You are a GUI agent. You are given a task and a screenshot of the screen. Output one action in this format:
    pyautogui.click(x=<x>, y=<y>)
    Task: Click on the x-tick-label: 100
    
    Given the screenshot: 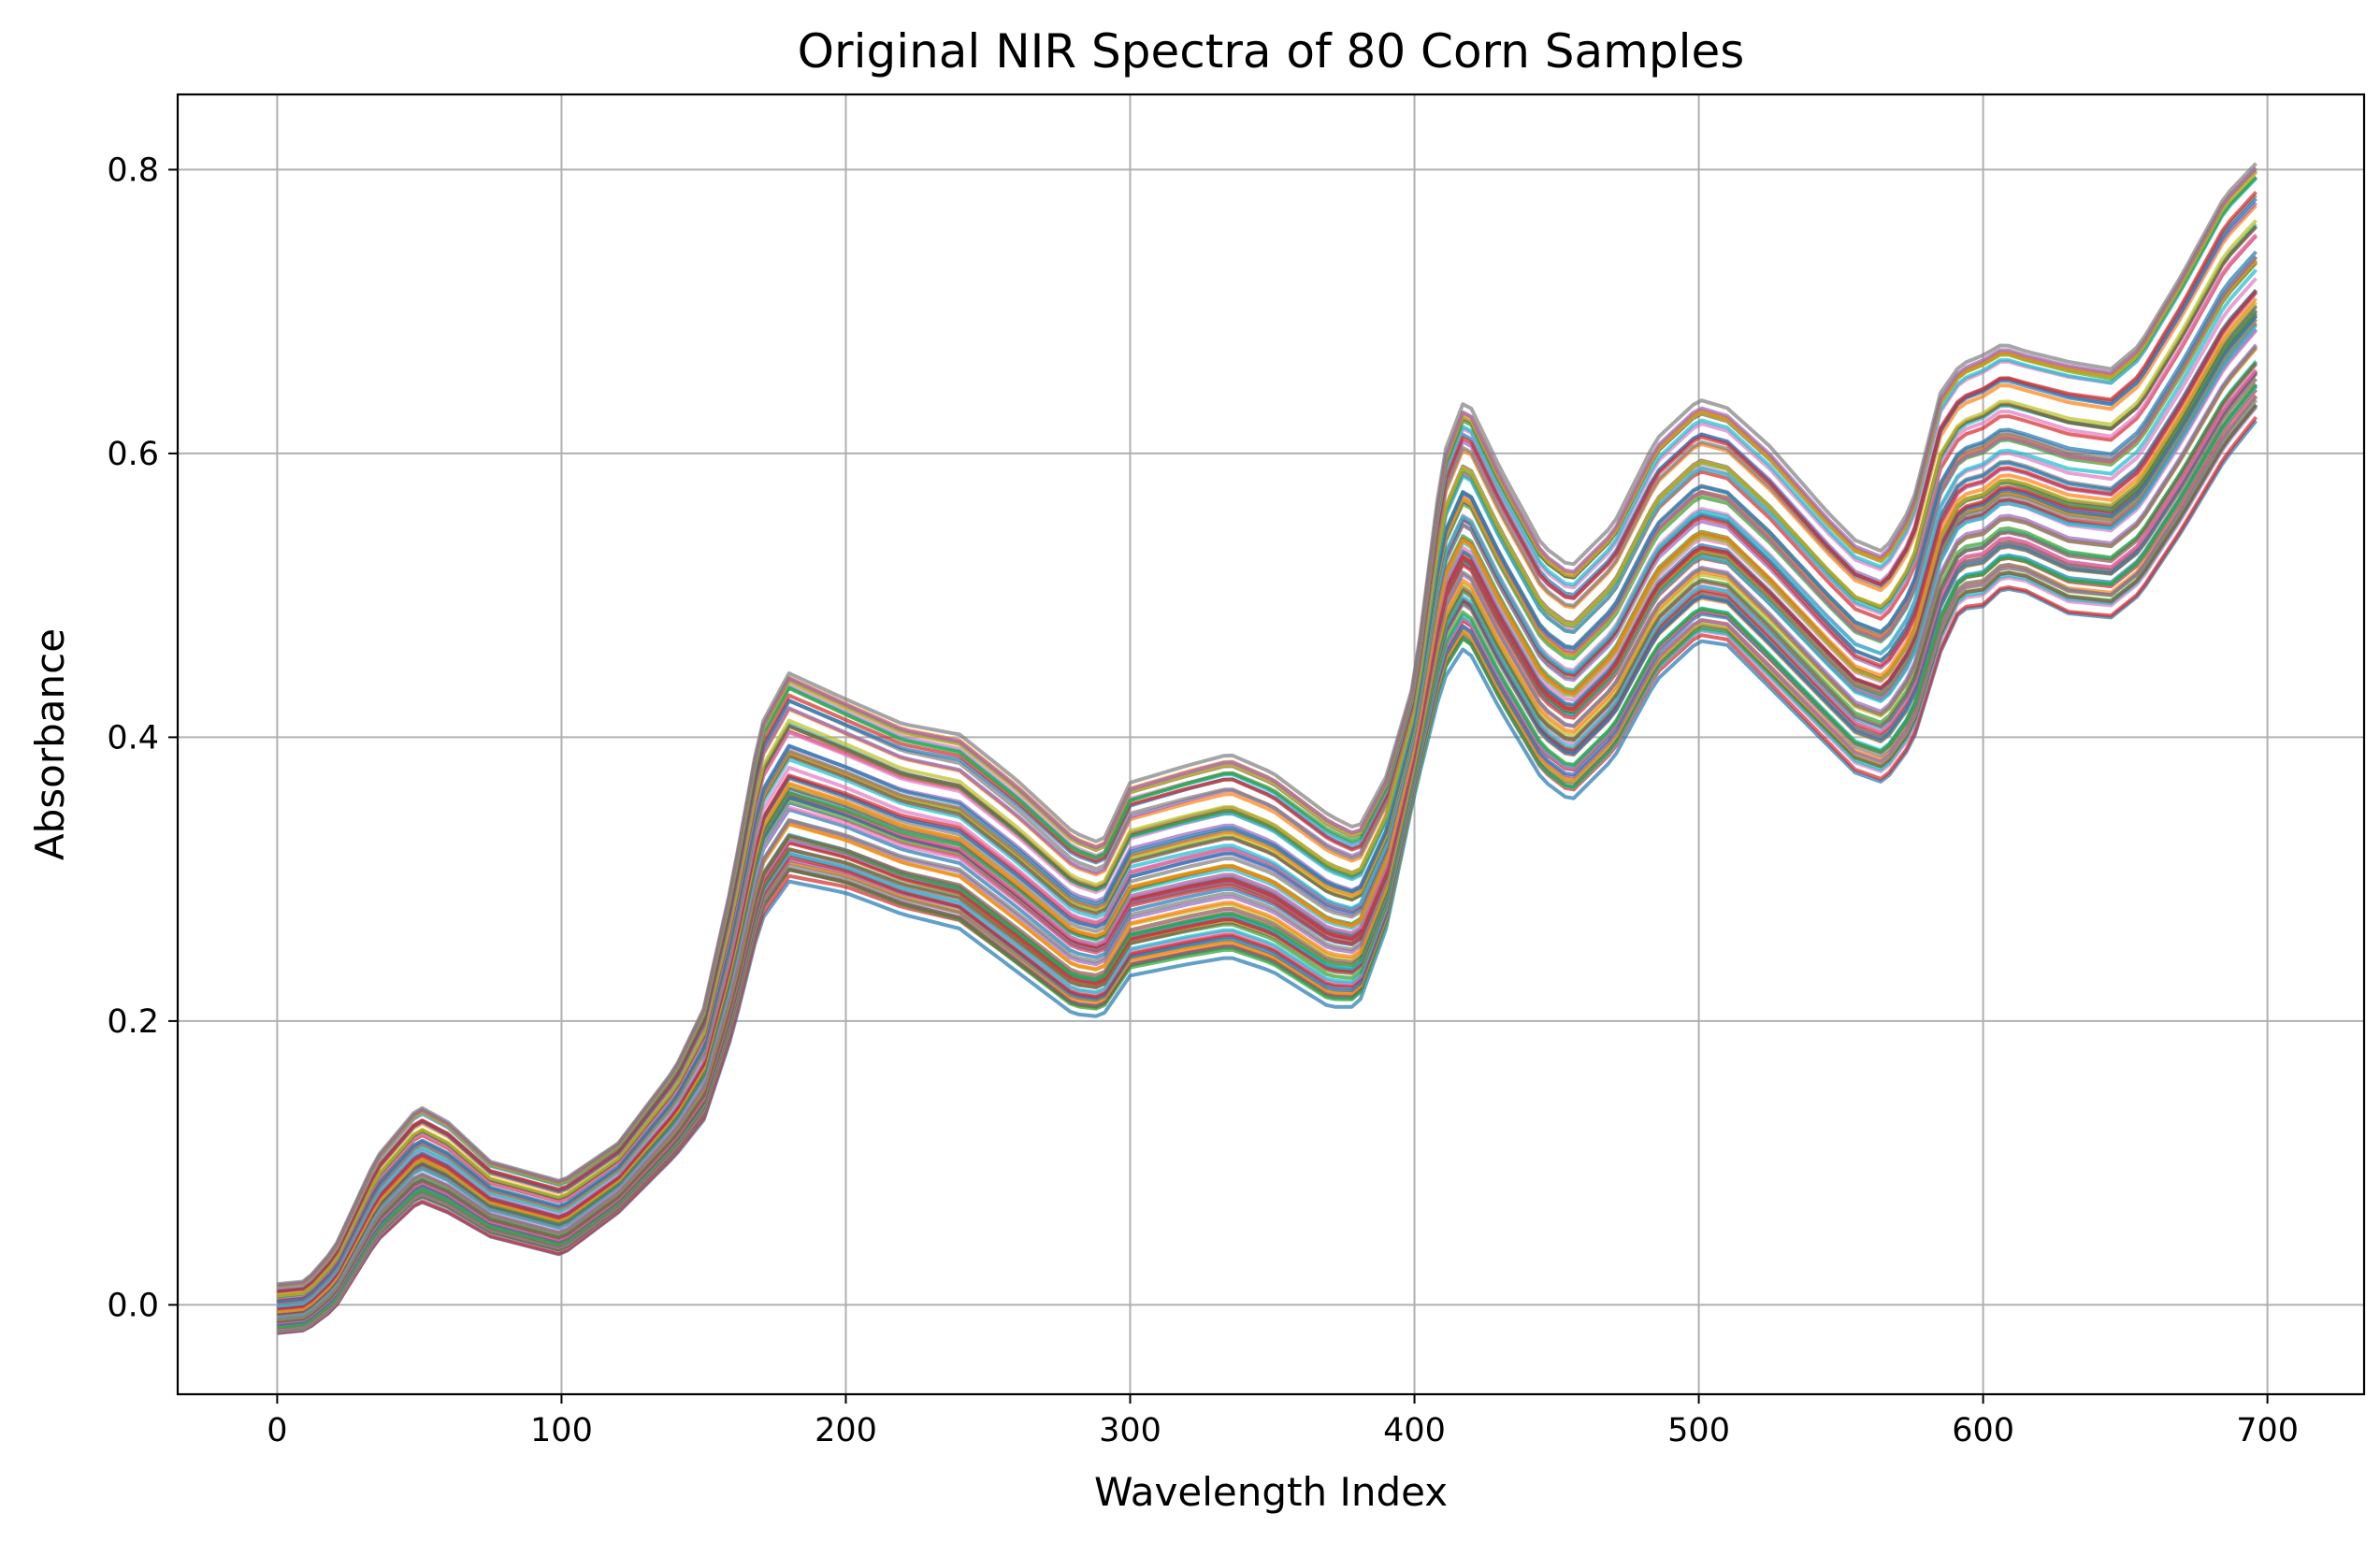 What is the action you would take?
    pyautogui.click(x=561, y=1430)
    